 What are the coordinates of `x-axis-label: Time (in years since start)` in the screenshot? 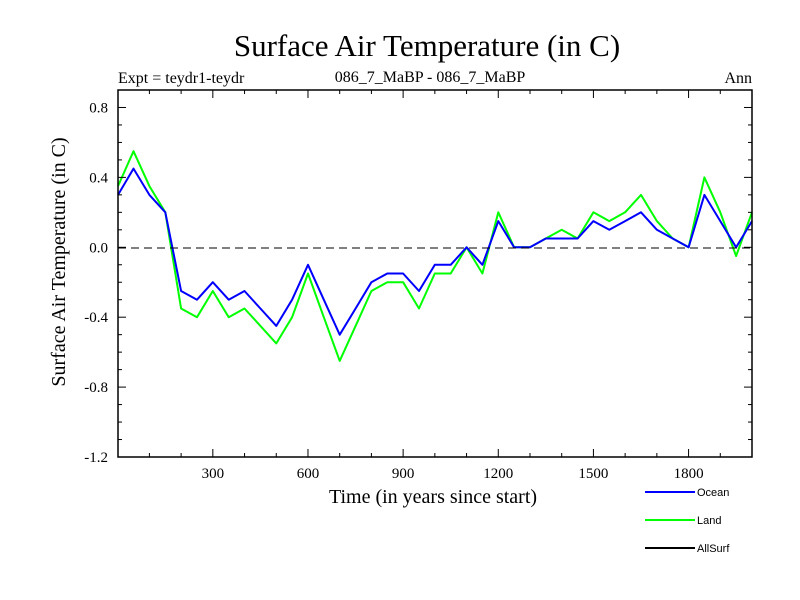 It's located at (433, 497).